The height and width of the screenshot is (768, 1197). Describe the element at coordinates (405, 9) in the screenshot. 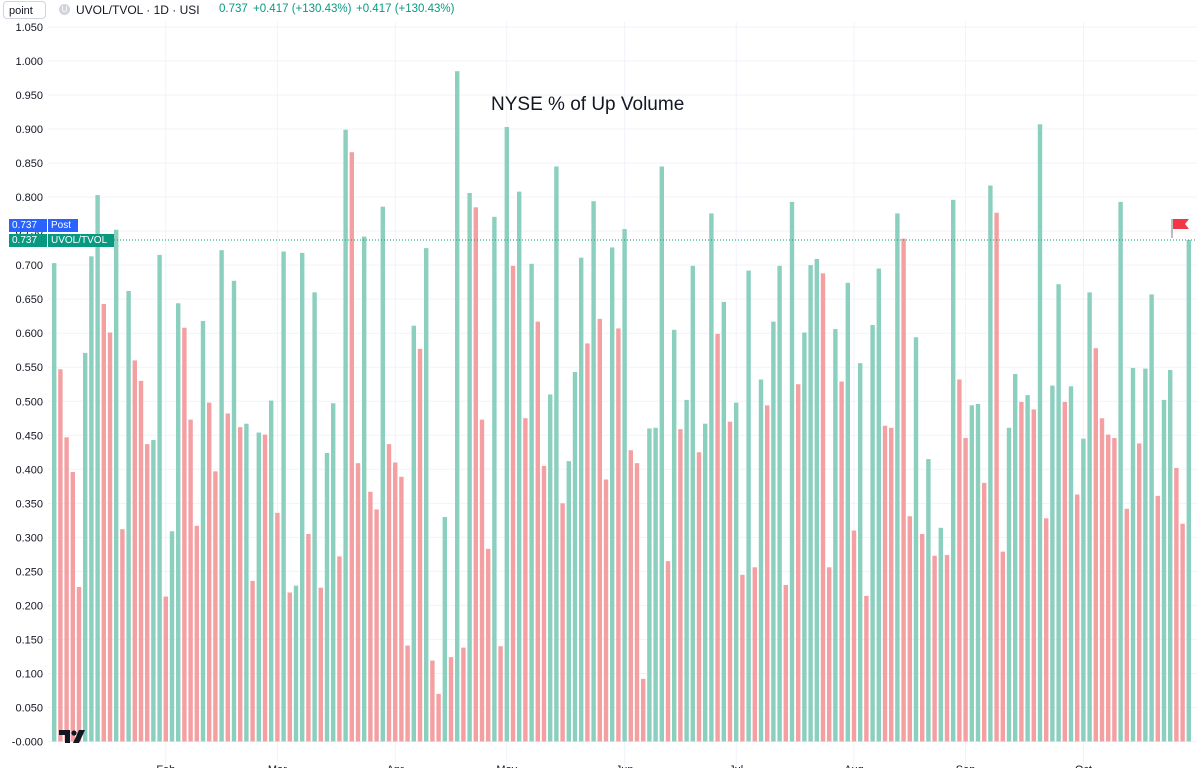

I see `price-change-secondary: +0.417 (+130.43%)` at that location.